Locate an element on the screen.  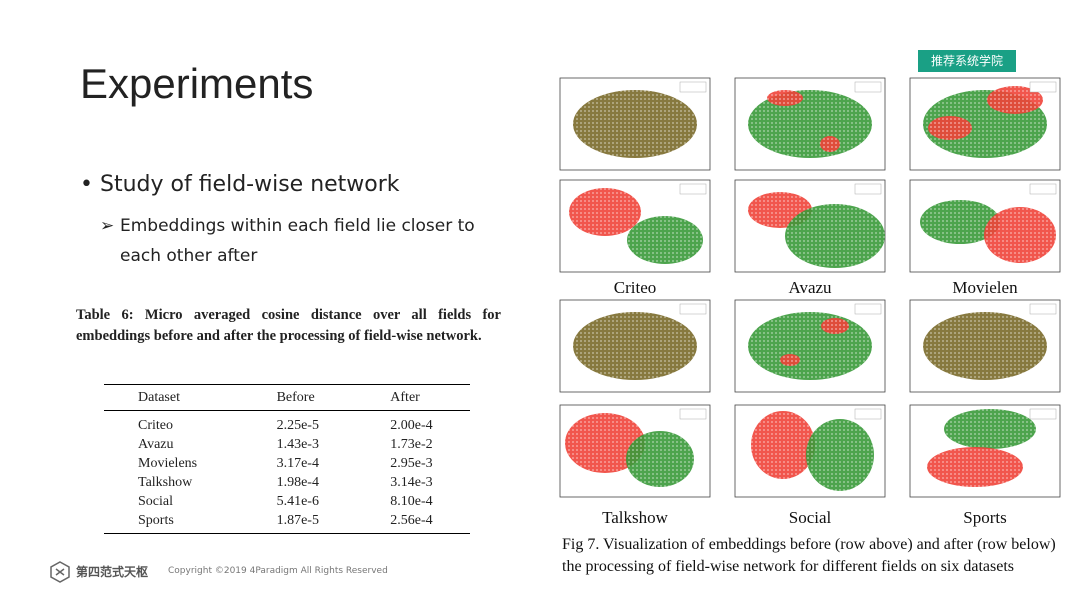
table-row: Talkshow 1.98e-4 3.14e-3 is located at coordinates (287, 482).